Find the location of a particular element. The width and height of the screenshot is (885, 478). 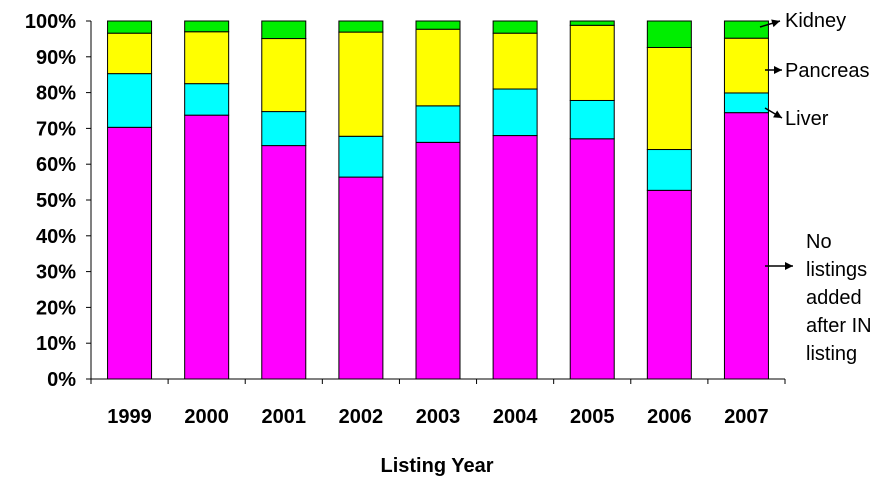

annotation-label: after IN is located at coordinates (839, 326).